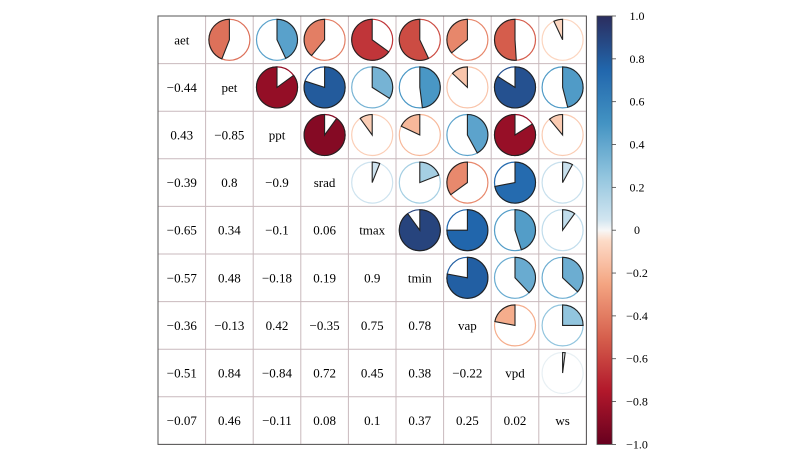 The width and height of the screenshot is (800, 465). Describe the element at coordinates (229, 182) in the screenshot. I see `correlation-value-srad-pet: 0.8` at that location.